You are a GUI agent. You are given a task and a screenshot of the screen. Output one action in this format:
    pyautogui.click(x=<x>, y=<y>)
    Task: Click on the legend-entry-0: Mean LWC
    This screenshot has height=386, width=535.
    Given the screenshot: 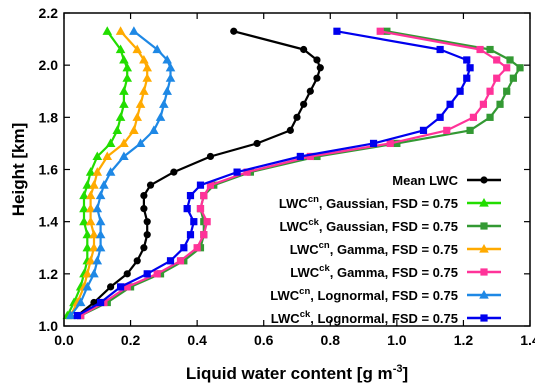 What is the action you would take?
    pyautogui.click(x=446, y=180)
    